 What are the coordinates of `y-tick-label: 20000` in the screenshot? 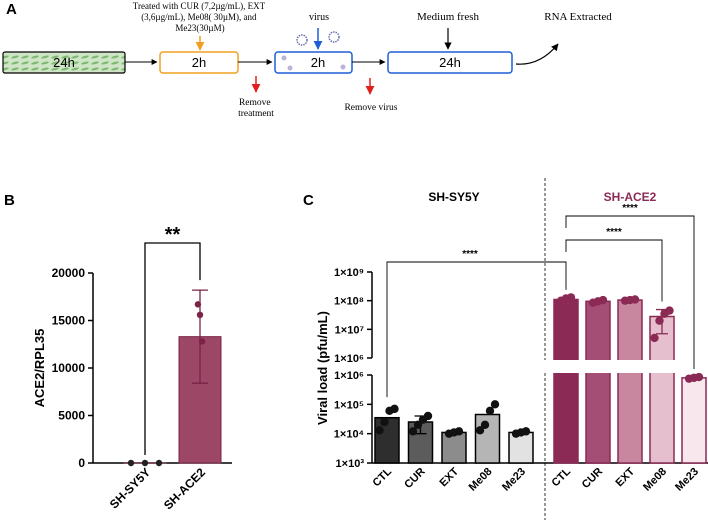 It's located at (69, 273).